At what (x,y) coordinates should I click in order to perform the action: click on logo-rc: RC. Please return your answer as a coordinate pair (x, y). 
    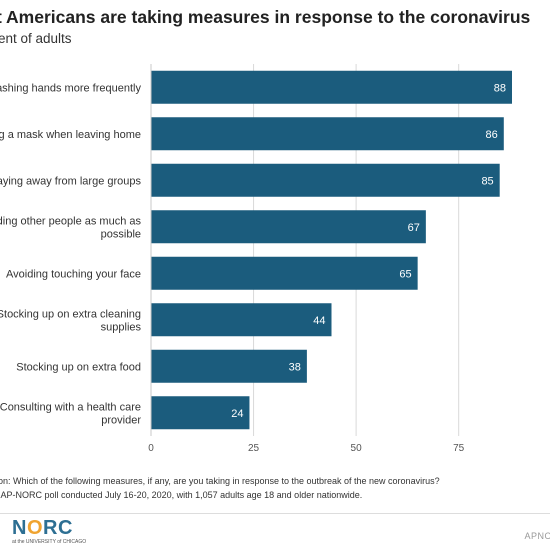
    Looking at the image, I should click on (58, 528).